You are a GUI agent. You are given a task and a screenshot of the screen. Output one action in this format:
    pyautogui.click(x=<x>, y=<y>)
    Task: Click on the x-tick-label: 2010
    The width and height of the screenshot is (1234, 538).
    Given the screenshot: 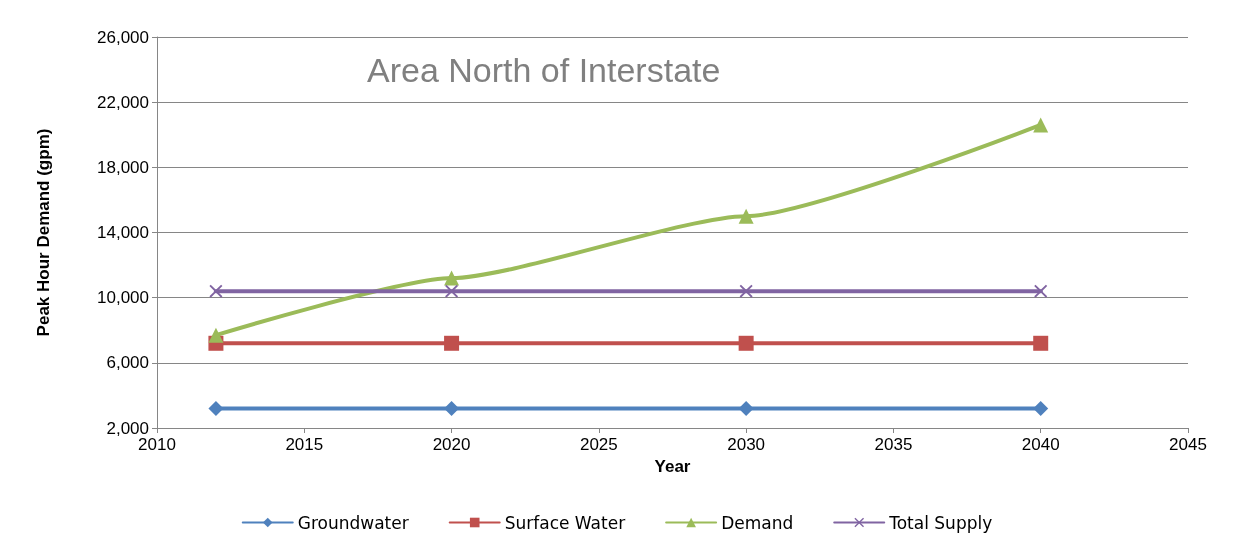 What is the action you would take?
    pyautogui.click(x=157, y=444)
    